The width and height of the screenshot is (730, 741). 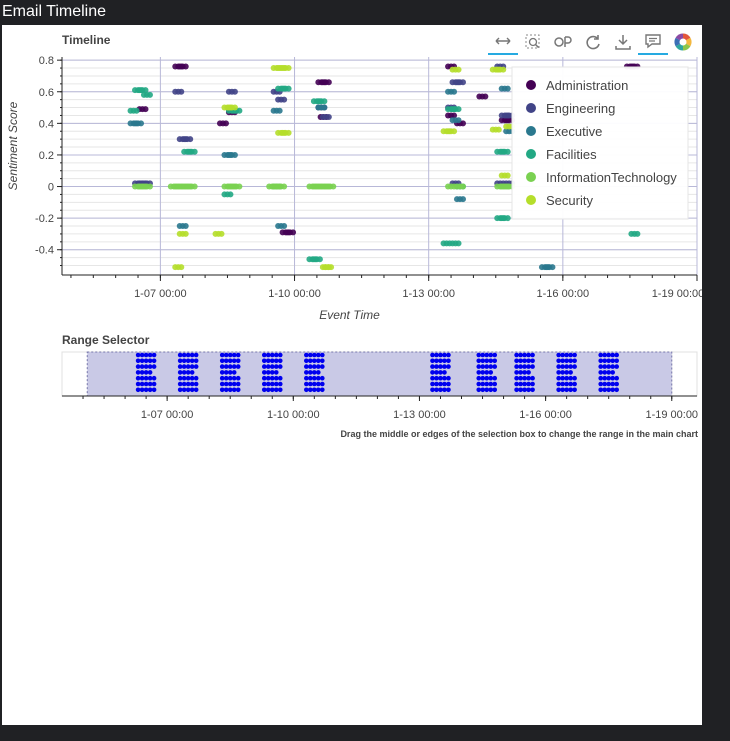 What do you see at coordinates (677, 294) in the screenshot?
I see `x-tick-label: 1-19 00:00` at bounding box center [677, 294].